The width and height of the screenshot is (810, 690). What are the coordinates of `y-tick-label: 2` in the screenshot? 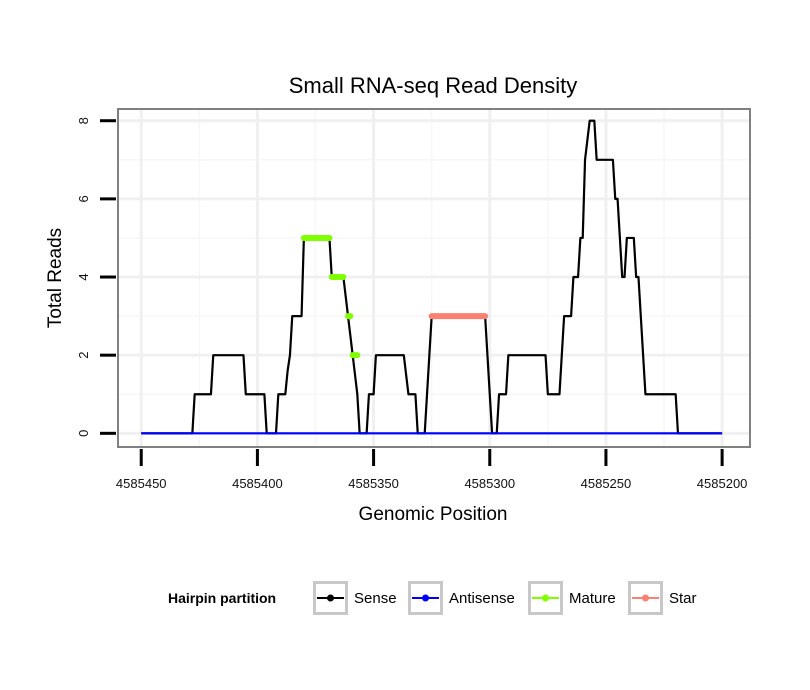 It's located at (83, 355).